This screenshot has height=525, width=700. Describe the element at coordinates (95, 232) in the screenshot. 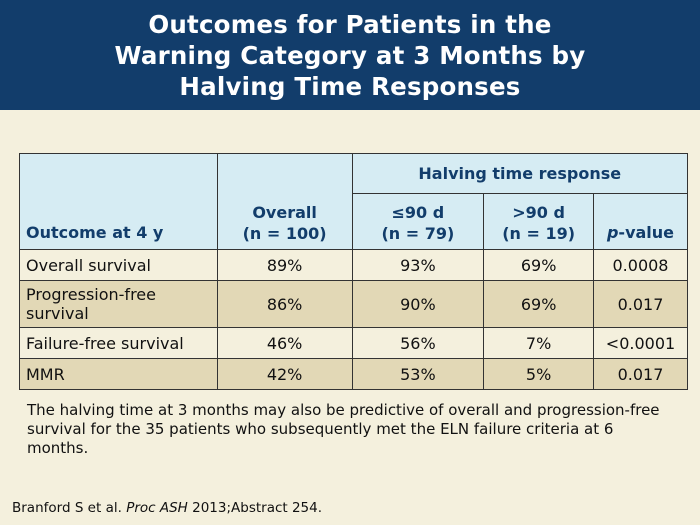

I see `header-outcome-label: Outcome at 4 y` at that location.